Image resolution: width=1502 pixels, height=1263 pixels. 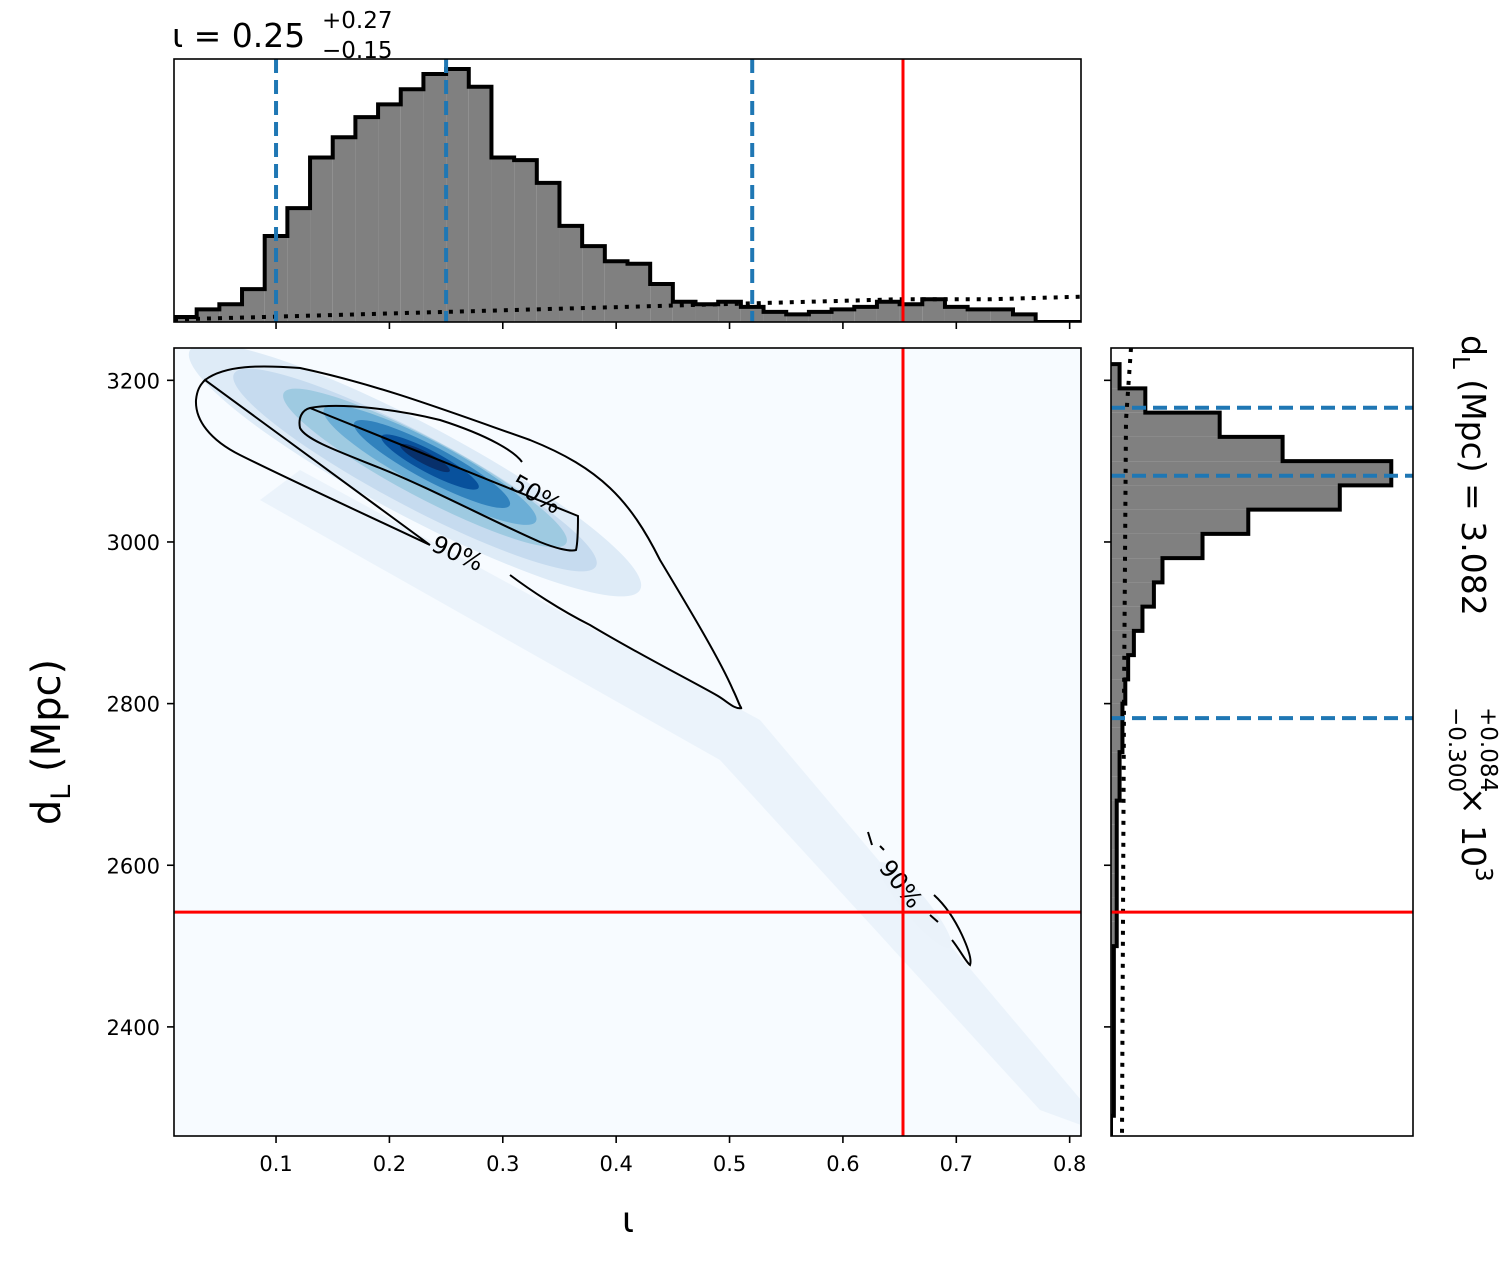 What do you see at coordinates (133, 866) in the screenshot?
I see `y-tick-label: 2600` at bounding box center [133, 866].